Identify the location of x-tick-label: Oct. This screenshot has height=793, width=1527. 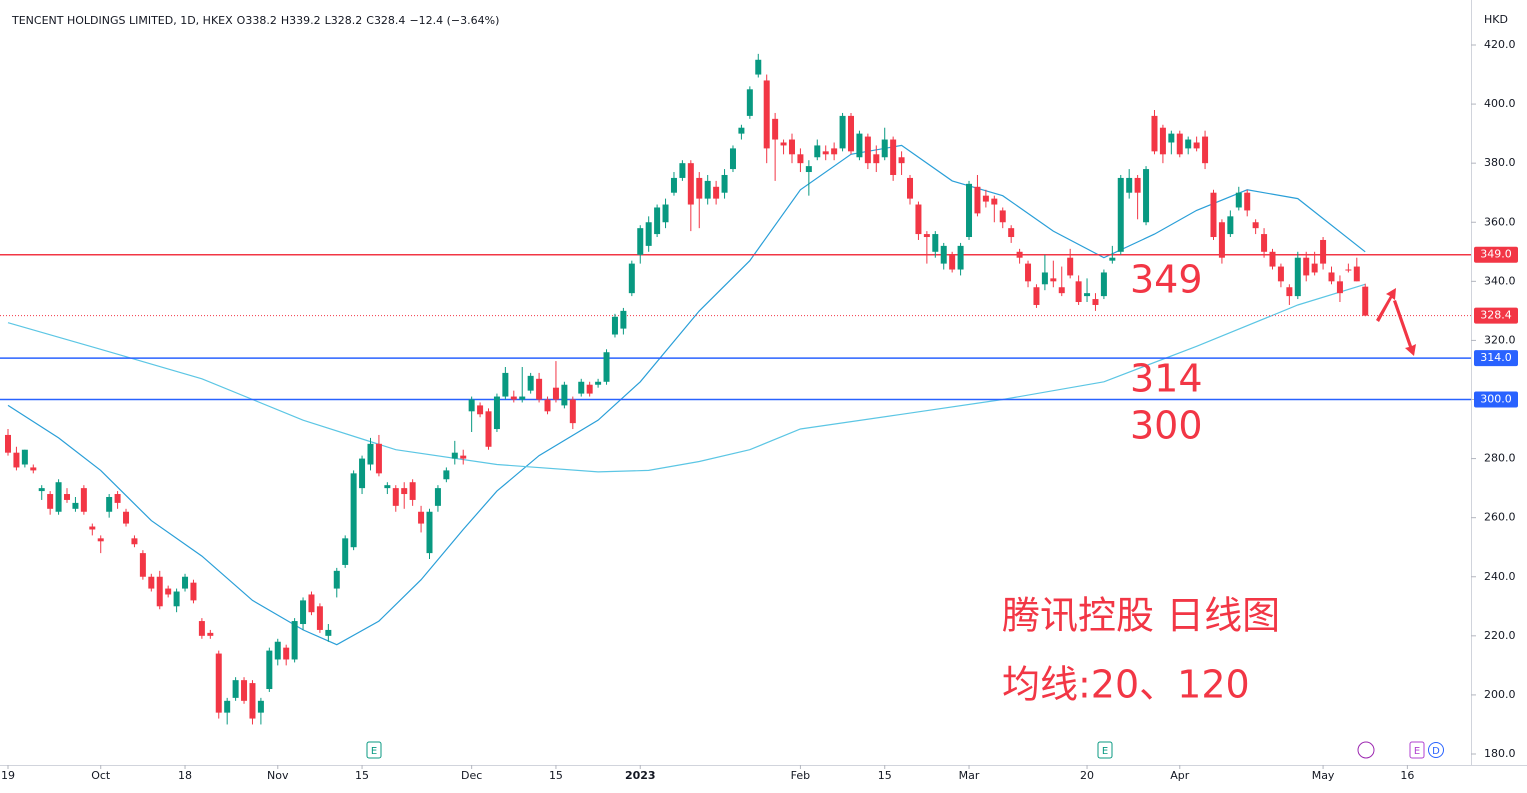
(101, 775).